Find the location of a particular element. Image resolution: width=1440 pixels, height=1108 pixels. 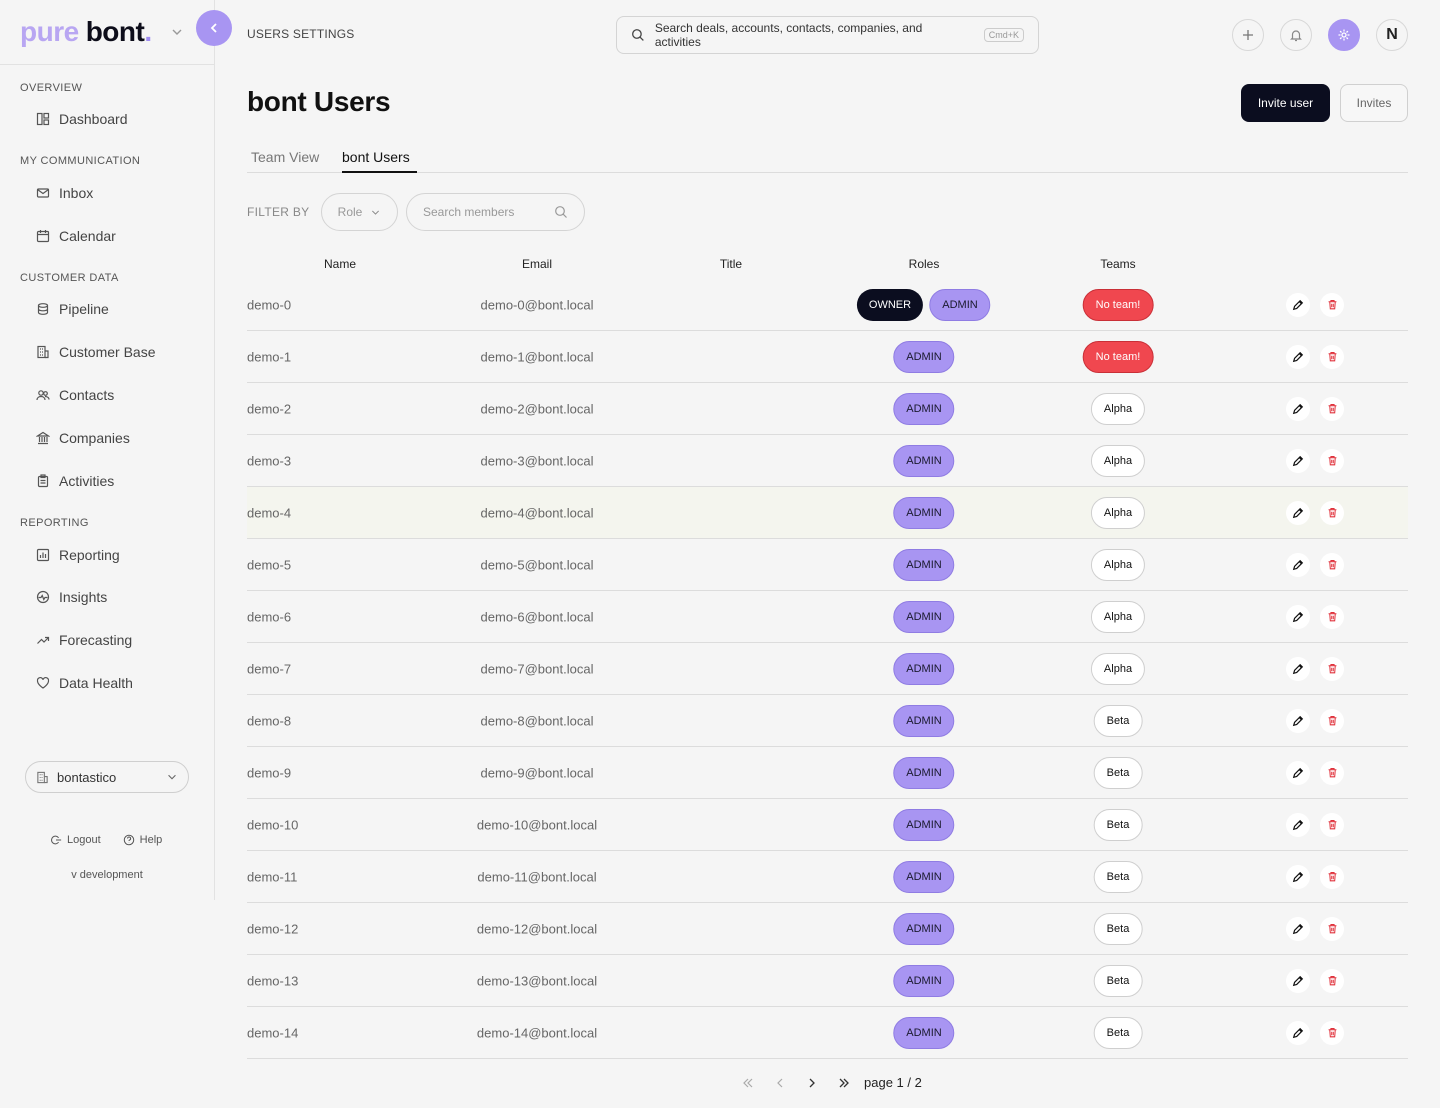

team-badge: Alpha is located at coordinates (1118, 408).